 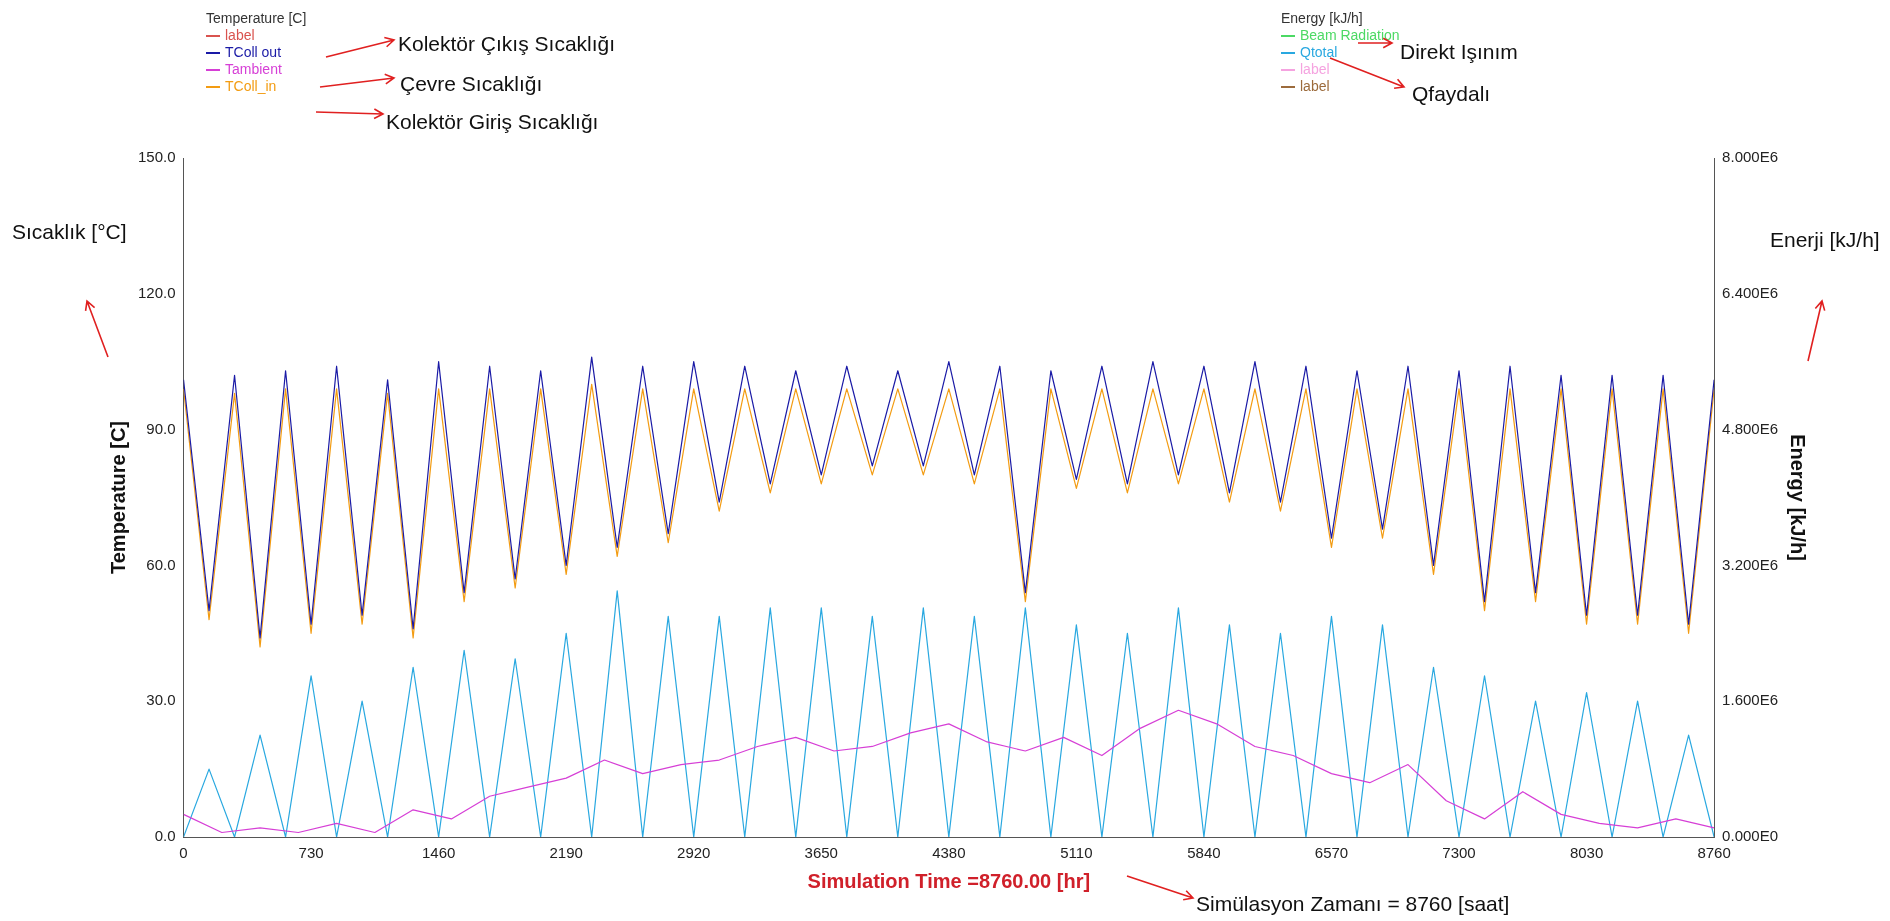 What do you see at coordinates (1459, 52) in the screenshot?
I see `text: Direkt Işınım` at bounding box center [1459, 52].